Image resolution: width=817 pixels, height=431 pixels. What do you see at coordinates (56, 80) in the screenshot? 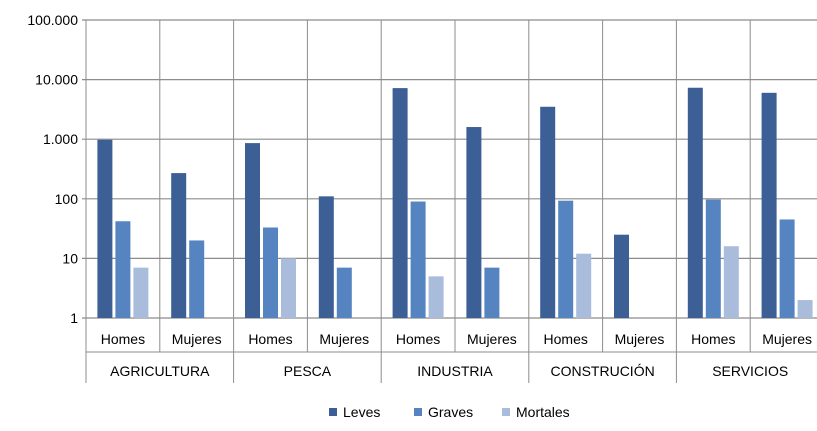
I see `y-tick-label: 10.000` at bounding box center [56, 80].